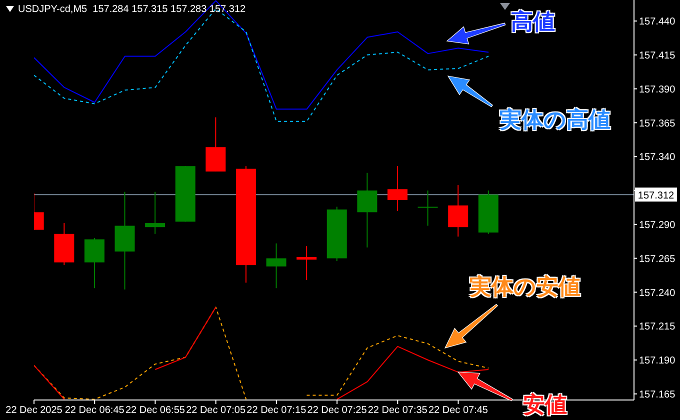 The height and width of the screenshot is (420, 680). I want to click on x-tick-label: 22 Dec 06:55, so click(155, 410).